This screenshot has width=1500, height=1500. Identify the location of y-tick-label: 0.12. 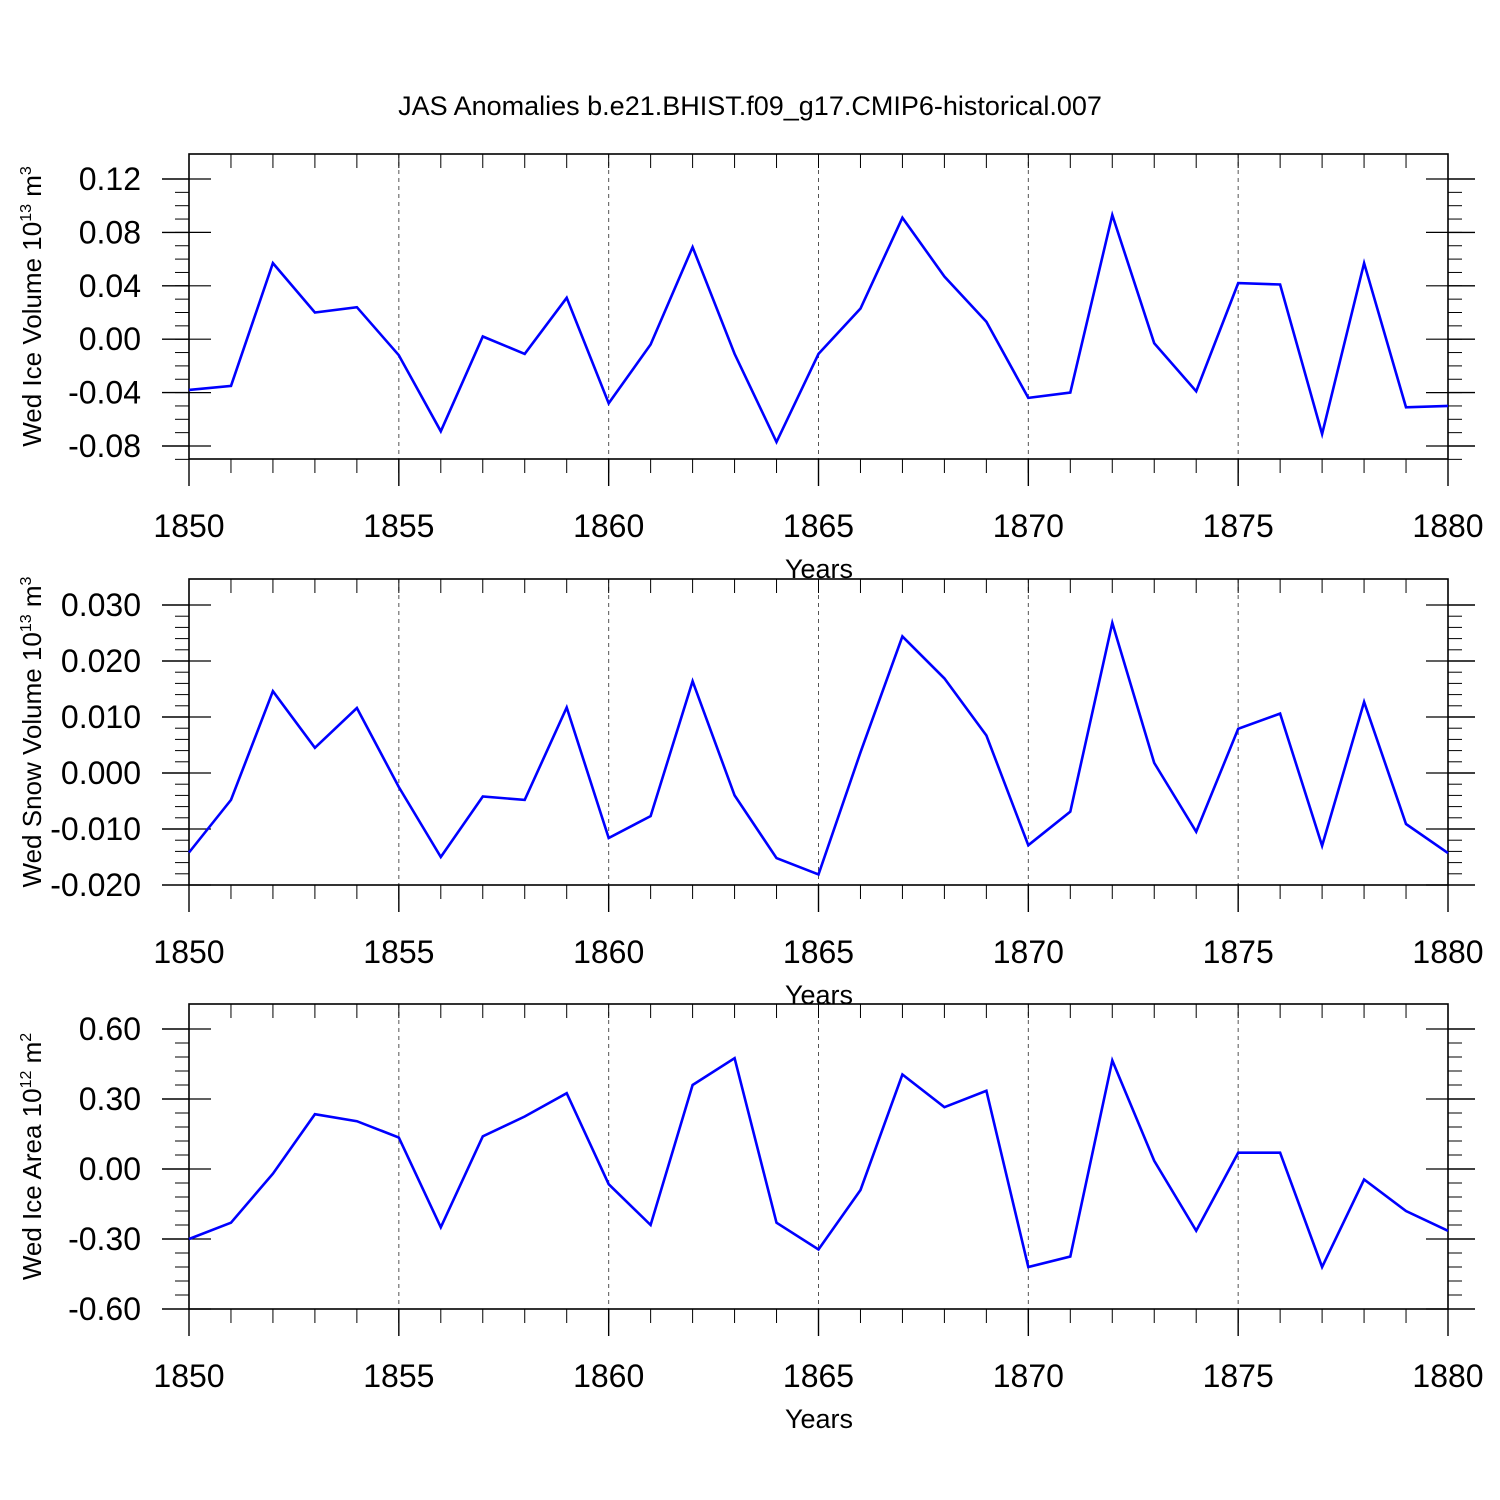
(110, 179).